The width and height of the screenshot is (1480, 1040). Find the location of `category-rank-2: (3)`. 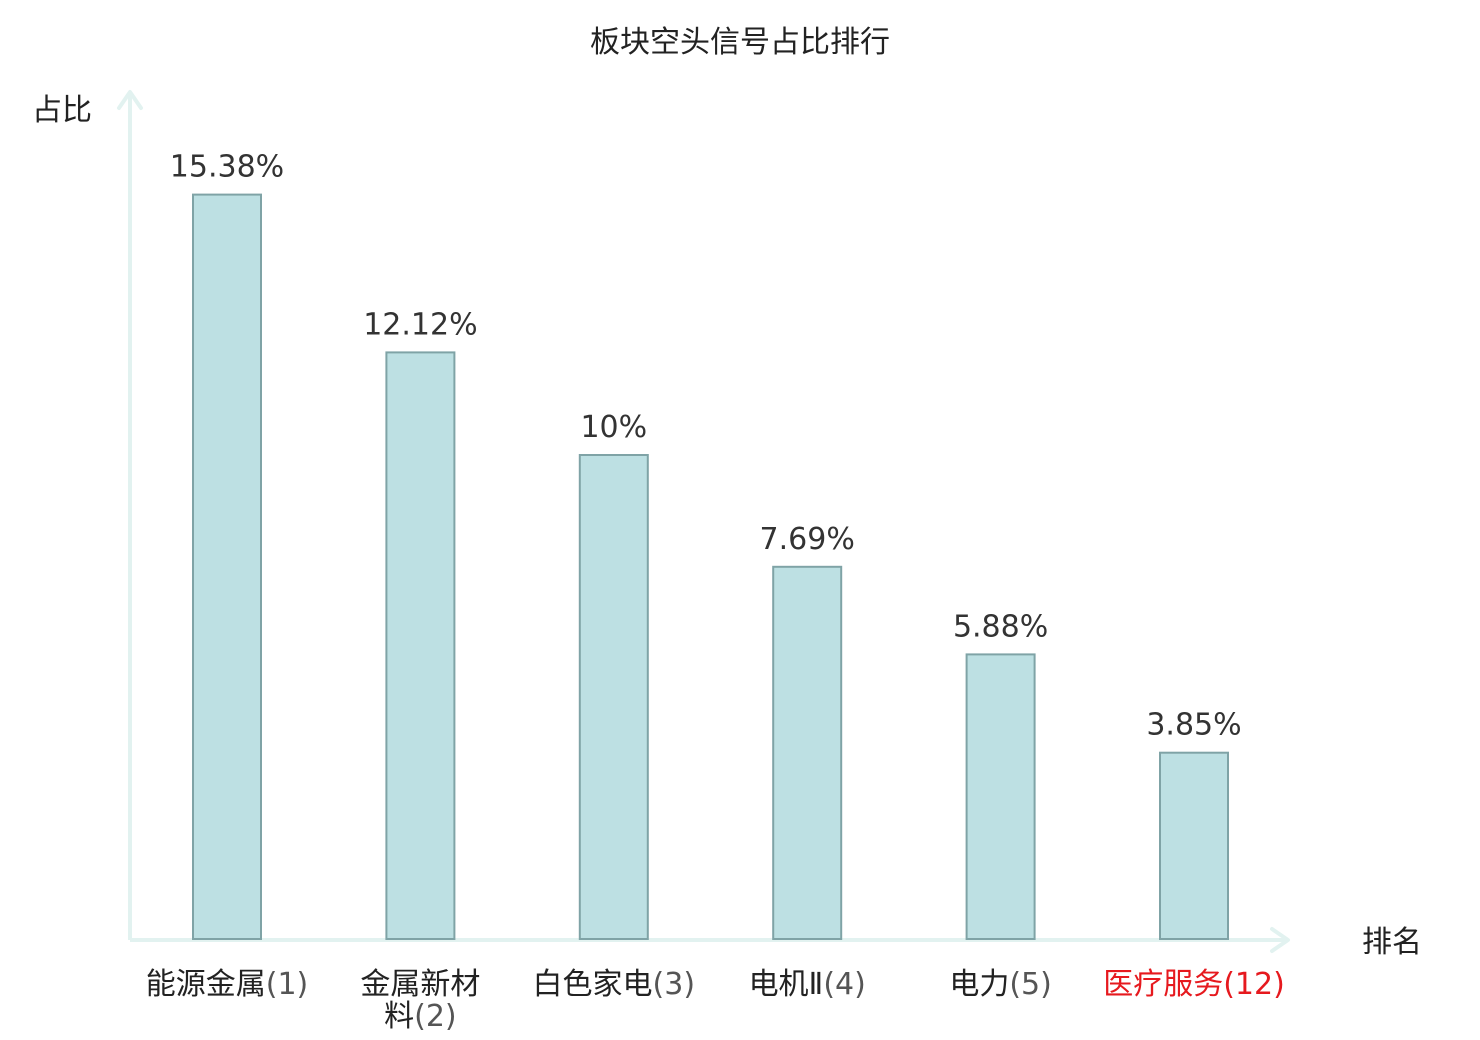

category-rank-2: (3) is located at coordinates (674, 984).